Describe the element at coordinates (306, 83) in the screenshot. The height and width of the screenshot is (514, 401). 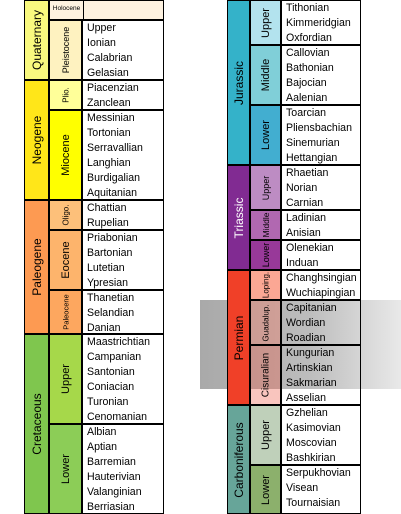
I see `stage-name: Bajocian` at that location.